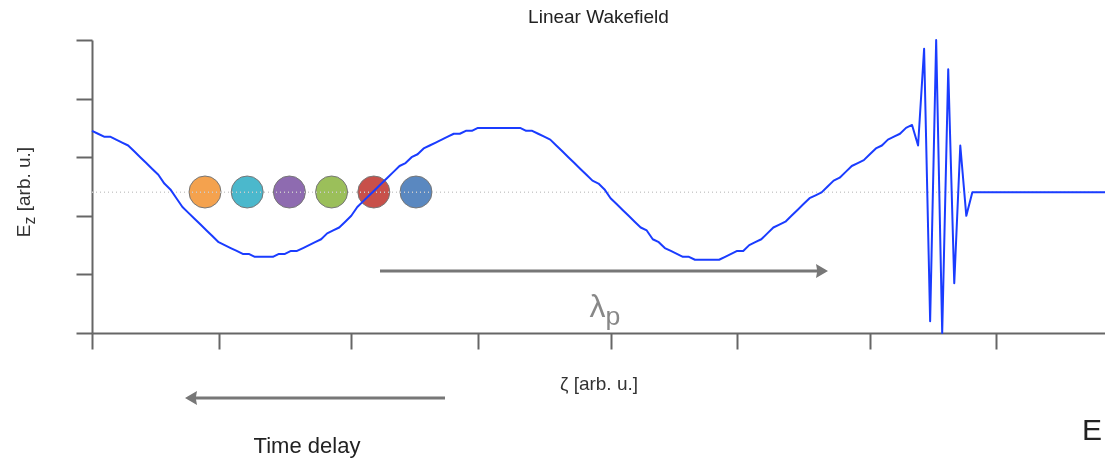 Image resolution: width=1105 pixels, height=465 pixels. What do you see at coordinates (598, 16) in the screenshot?
I see `chart-title: Linear Wakefield` at bounding box center [598, 16].